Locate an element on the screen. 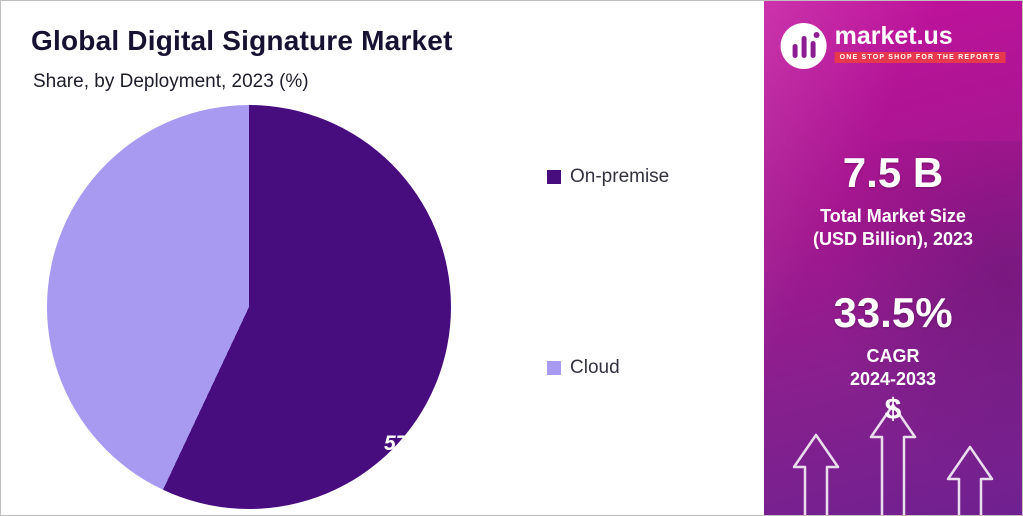 The height and width of the screenshot is (516, 1023). growth-arrows-icon is located at coordinates (893, 455).